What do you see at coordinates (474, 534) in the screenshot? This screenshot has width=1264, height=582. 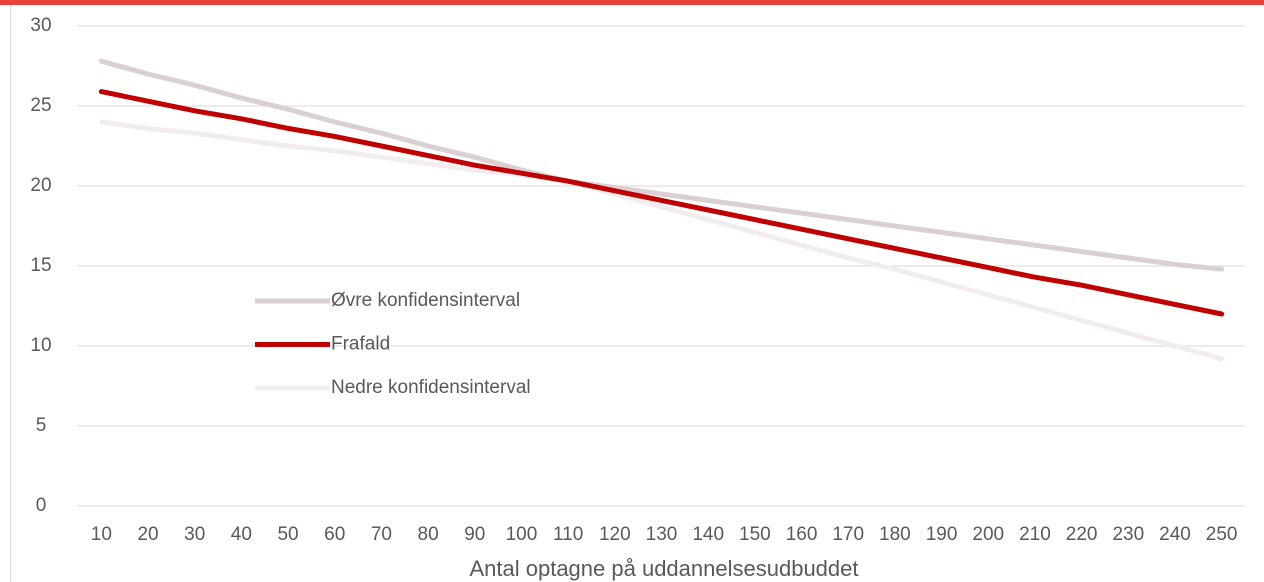 I see `x-tick-label: 90` at bounding box center [474, 534].